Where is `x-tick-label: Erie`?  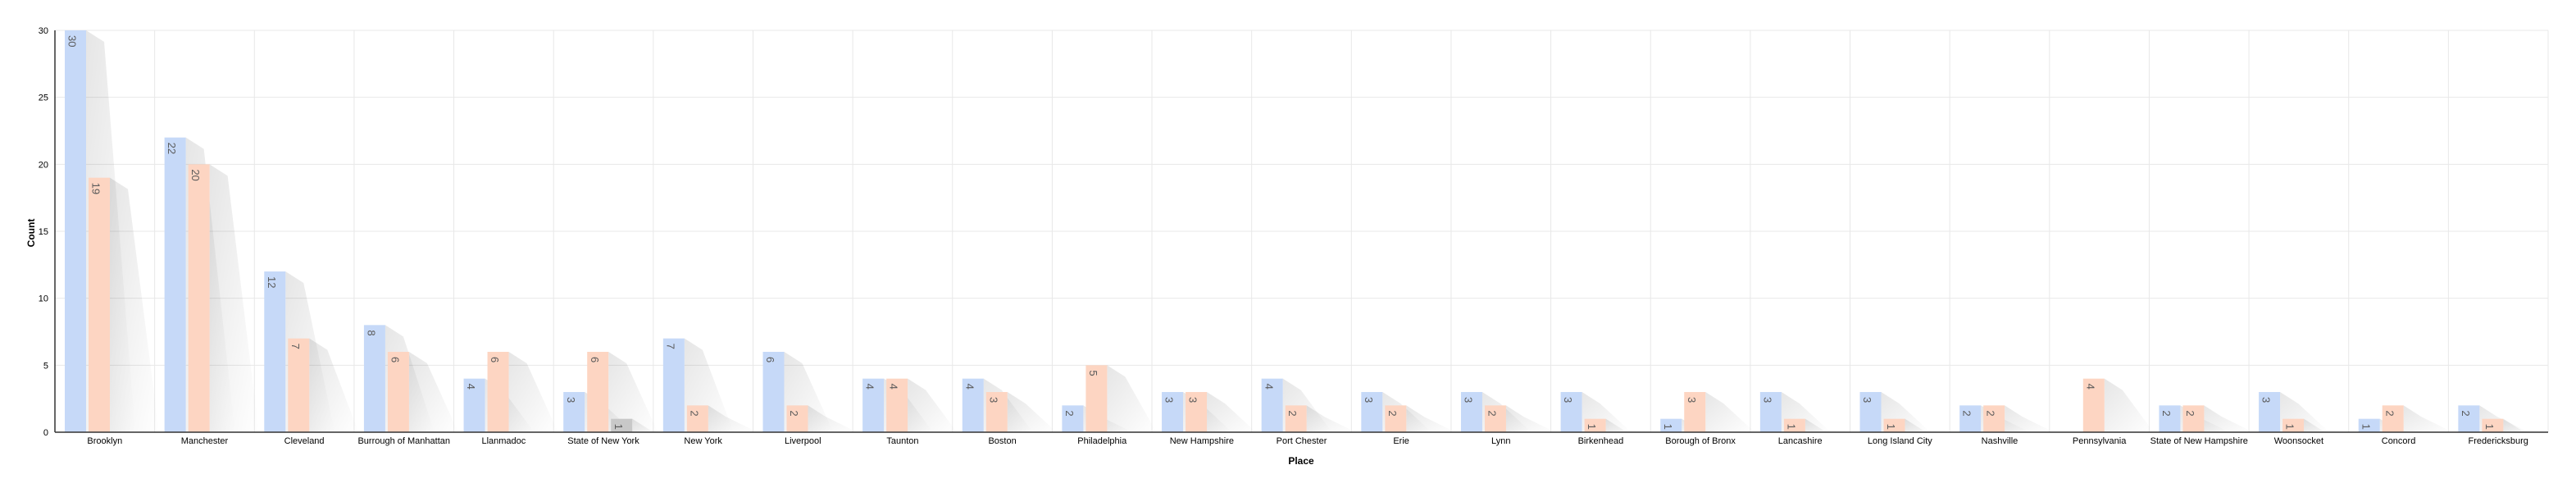 x-tick-label: Erie is located at coordinates (1401, 441).